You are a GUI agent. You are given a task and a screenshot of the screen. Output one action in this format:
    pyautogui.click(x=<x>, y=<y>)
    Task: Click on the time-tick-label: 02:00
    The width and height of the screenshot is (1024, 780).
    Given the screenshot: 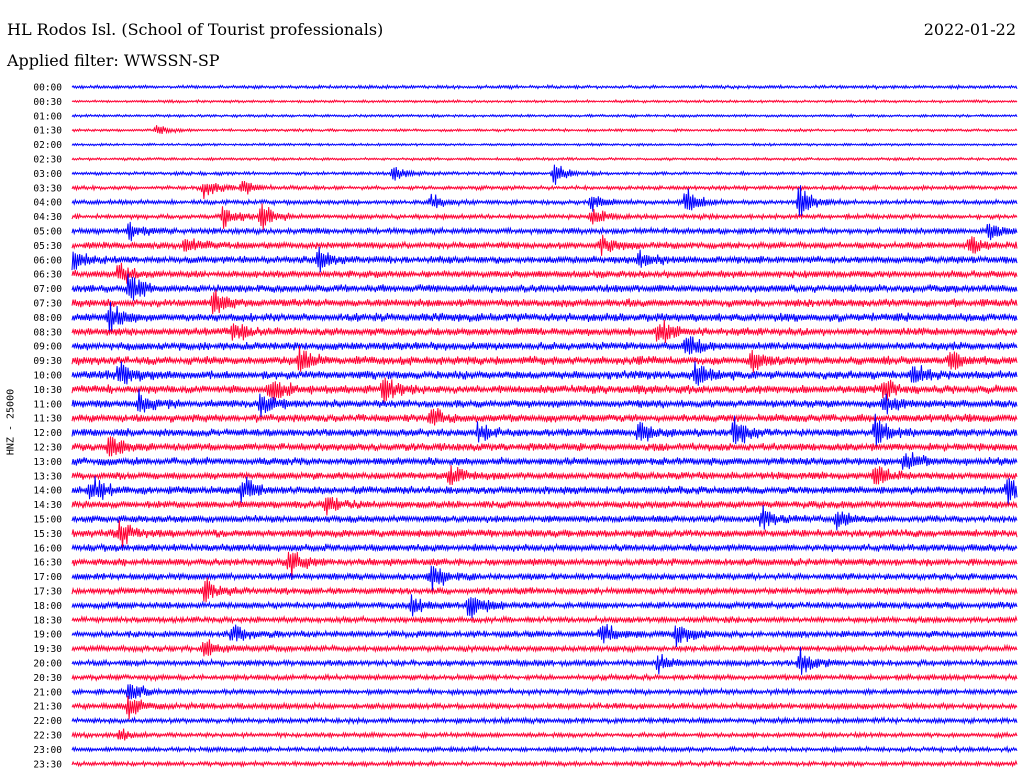 What is the action you would take?
    pyautogui.click(x=47, y=145)
    